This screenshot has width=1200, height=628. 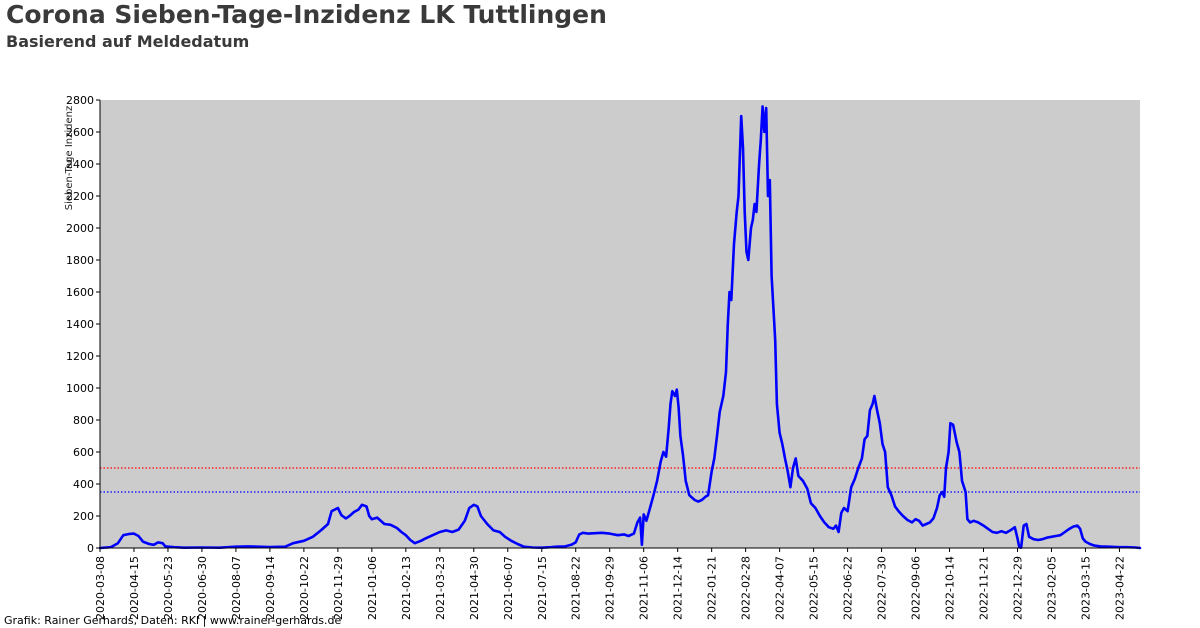 What do you see at coordinates (406, 588) in the screenshot?
I see `x-tick-label: 2021-02-13` at bounding box center [406, 588].